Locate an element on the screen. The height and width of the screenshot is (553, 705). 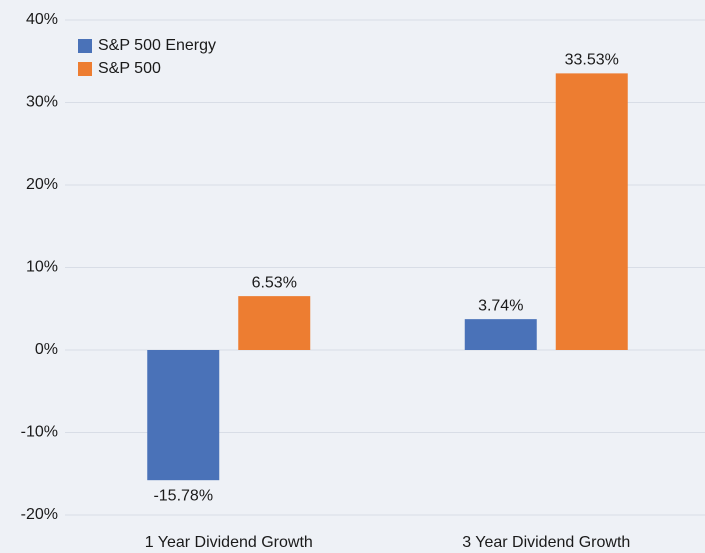
y-tick-label: 0% is located at coordinates (46, 349).